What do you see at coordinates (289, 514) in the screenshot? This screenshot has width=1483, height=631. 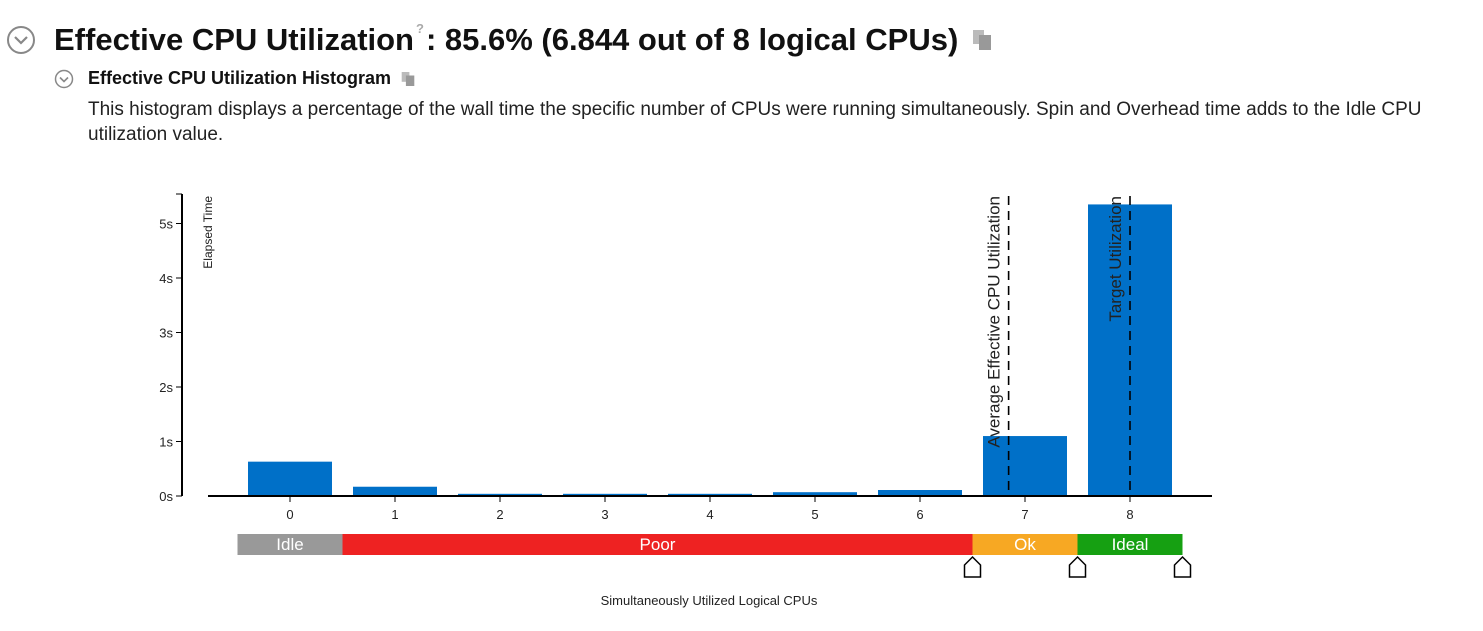 I see `x-tick-label: 0` at bounding box center [289, 514].